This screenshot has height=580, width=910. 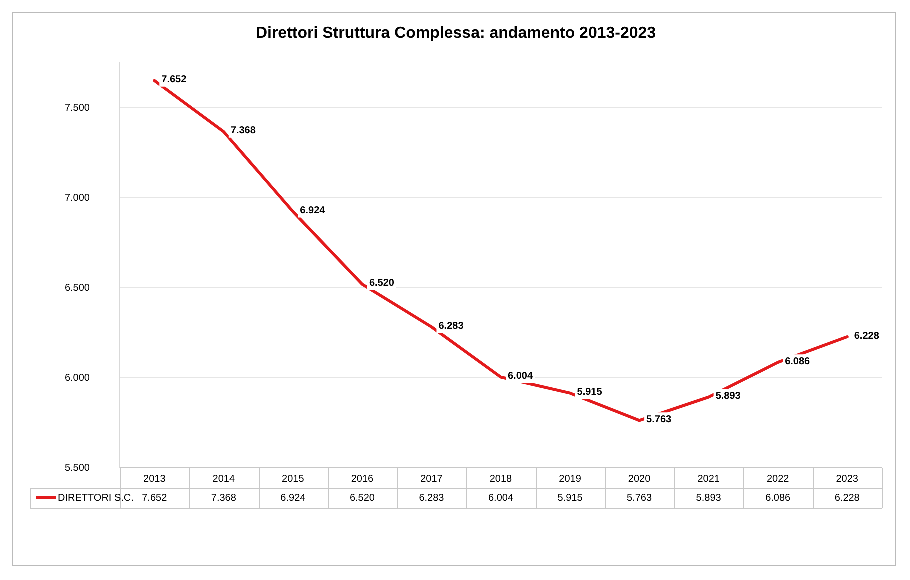 What do you see at coordinates (640, 479) in the screenshot?
I see `x-tick-label: 2020` at bounding box center [640, 479].